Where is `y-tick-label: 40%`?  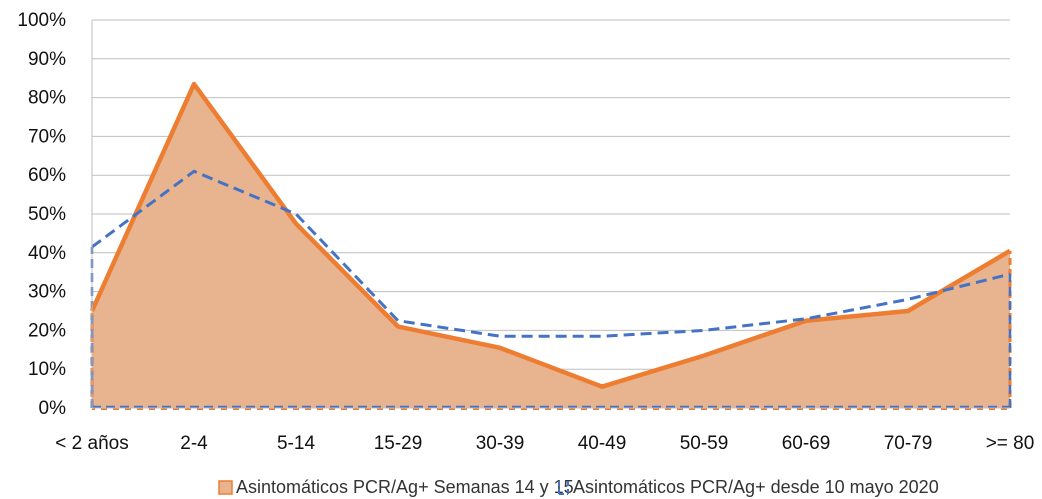
y-tick-label: 40% is located at coordinates (47, 253).